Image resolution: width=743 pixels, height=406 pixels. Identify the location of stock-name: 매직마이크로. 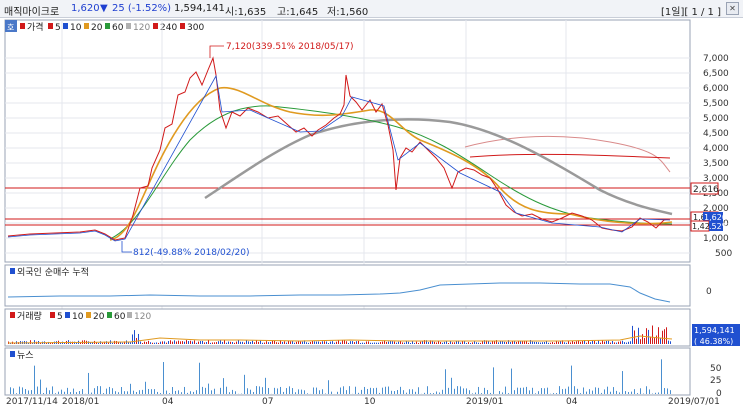
(32, 12).